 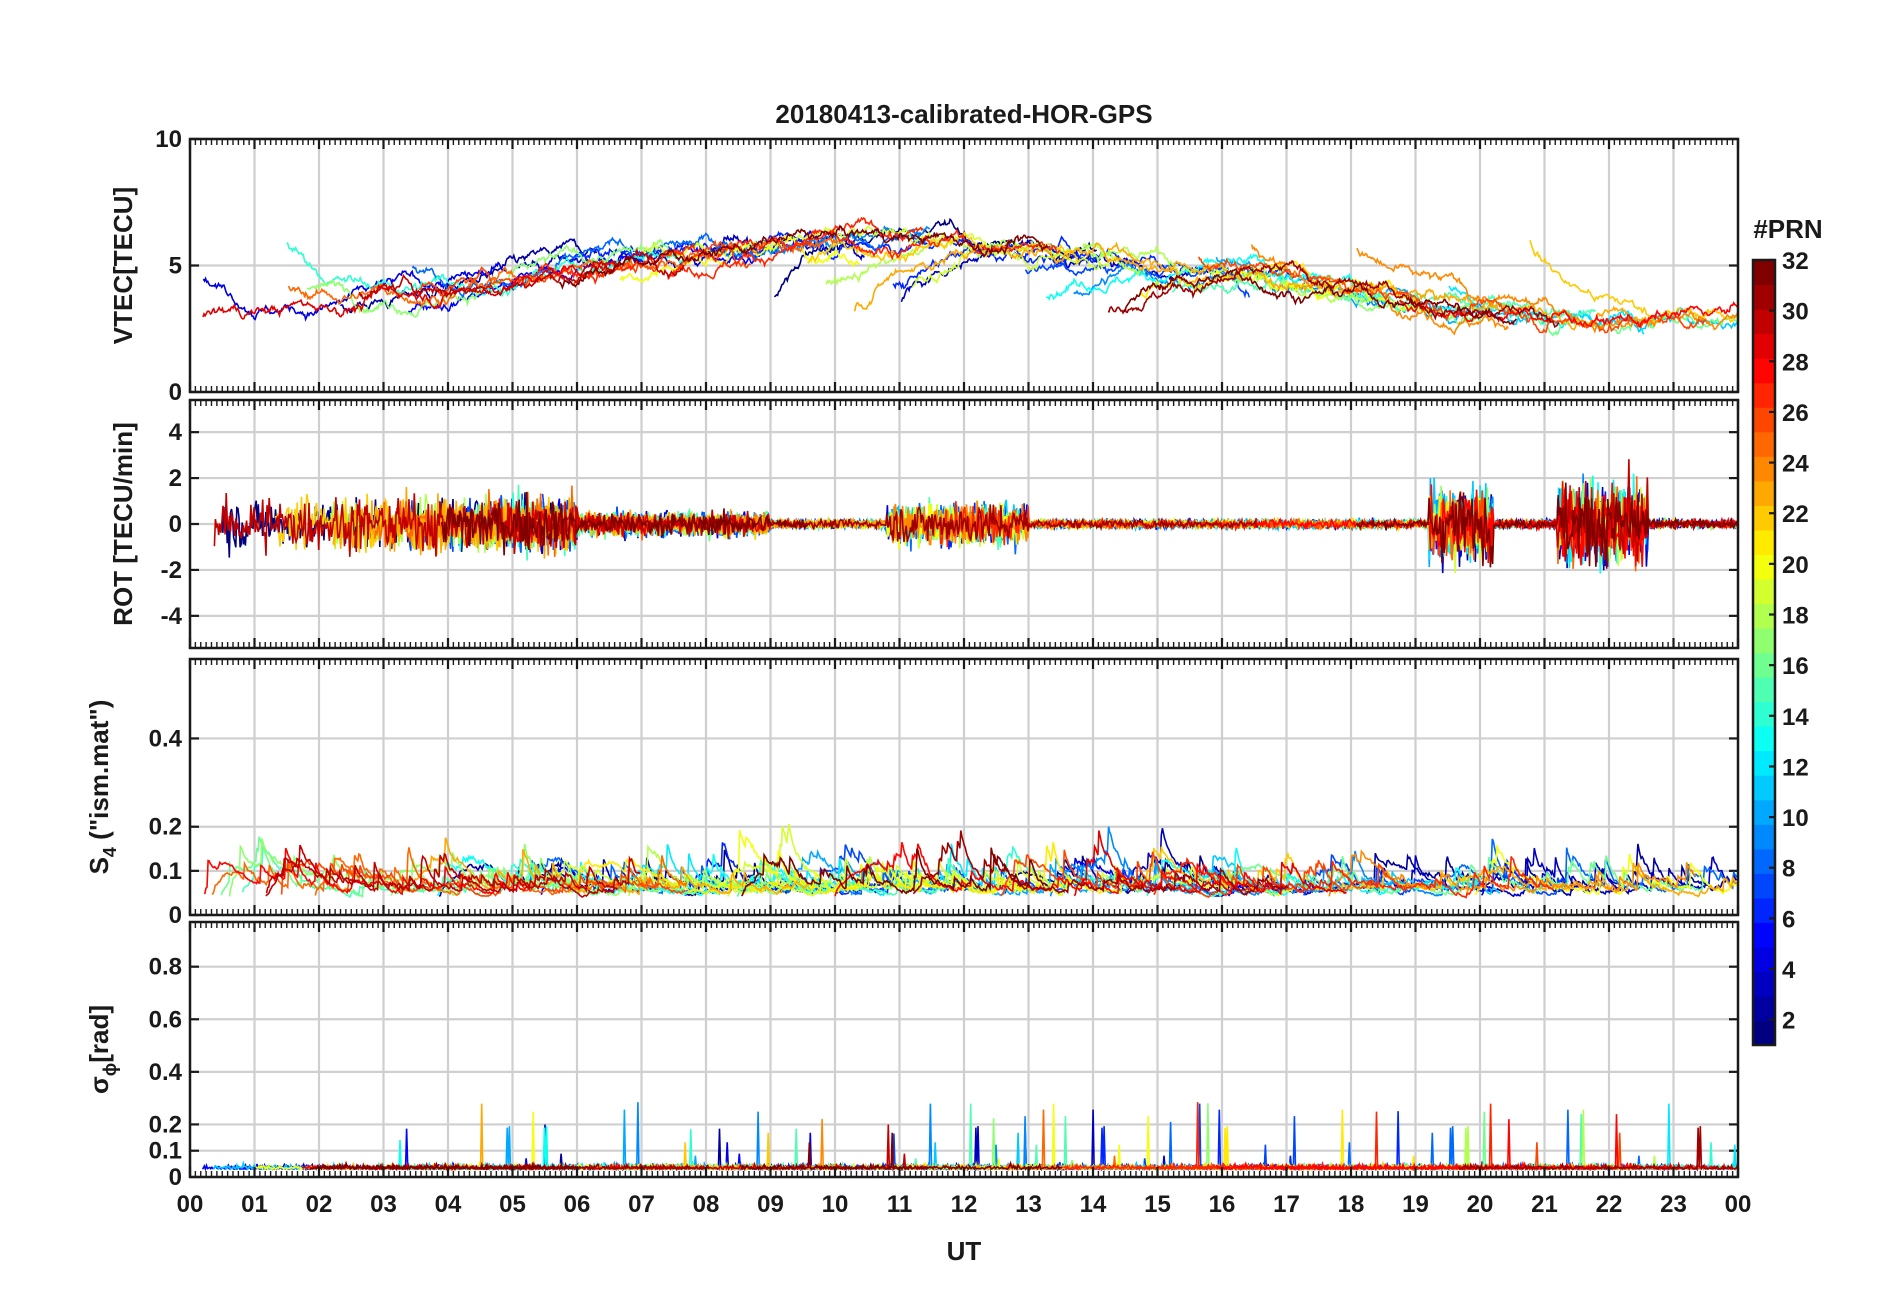 I want to click on chart-title: 20180413-calibrated-HOR-GPS, so click(x=963, y=114).